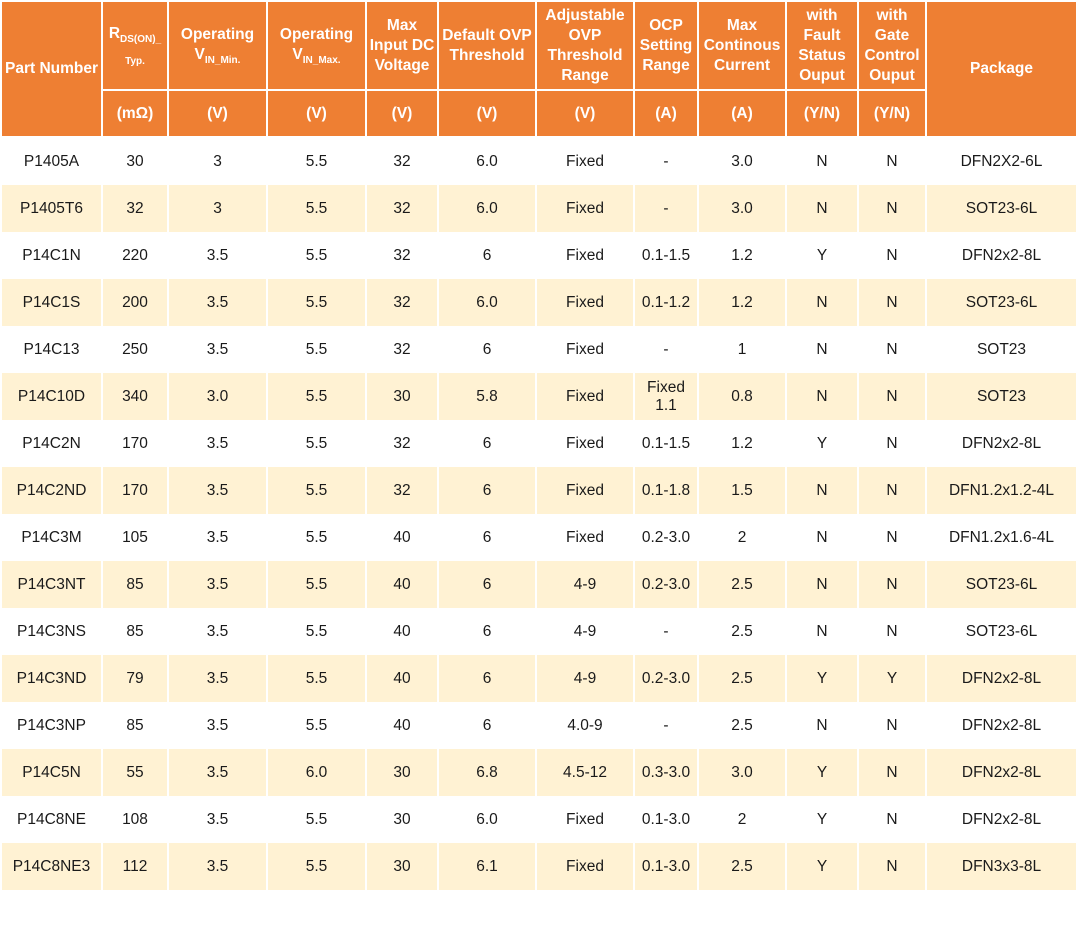  I want to click on default-ovp-cell: 6, so click(487, 443).